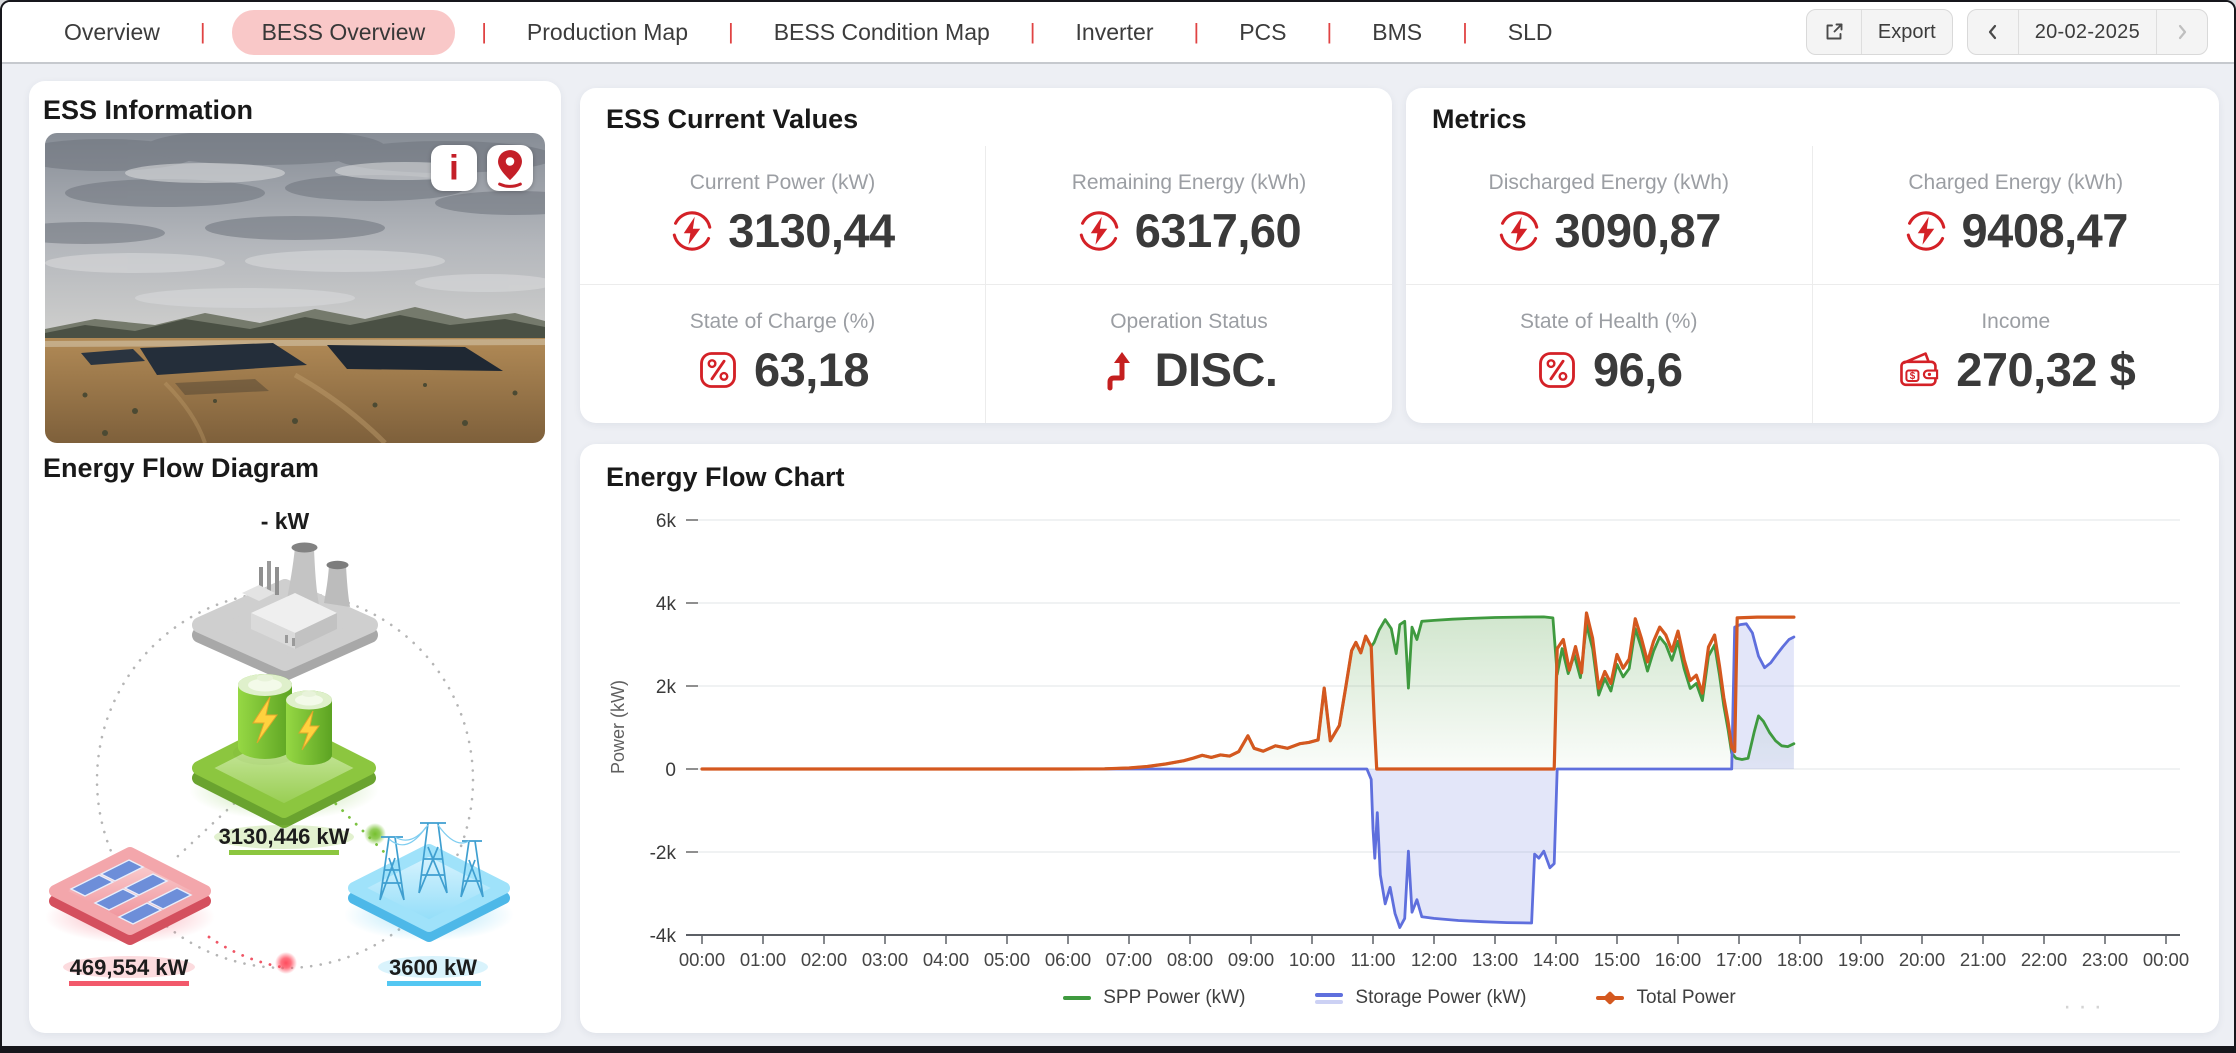 The image size is (2236, 1053). What do you see at coordinates (725, 477) in the screenshot?
I see `chart-title: Energy Flow Chart` at bounding box center [725, 477].